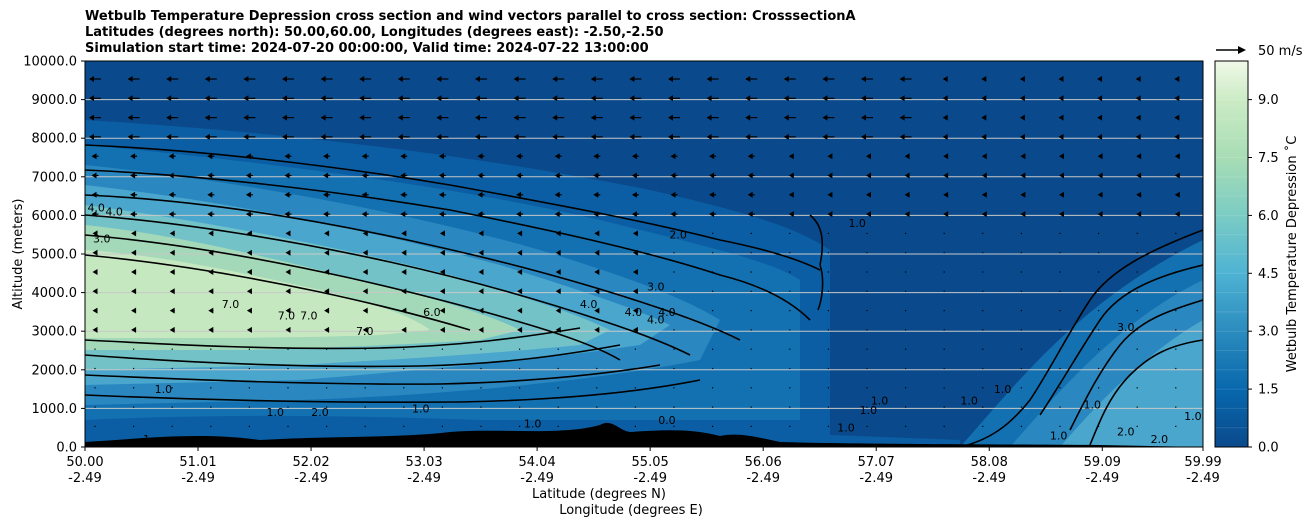 The height and width of the screenshot is (526, 1312). Describe the element at coordinates (1268, 448) in the screenshot. I see `colorbar-tick-label: 0.0` at that location.